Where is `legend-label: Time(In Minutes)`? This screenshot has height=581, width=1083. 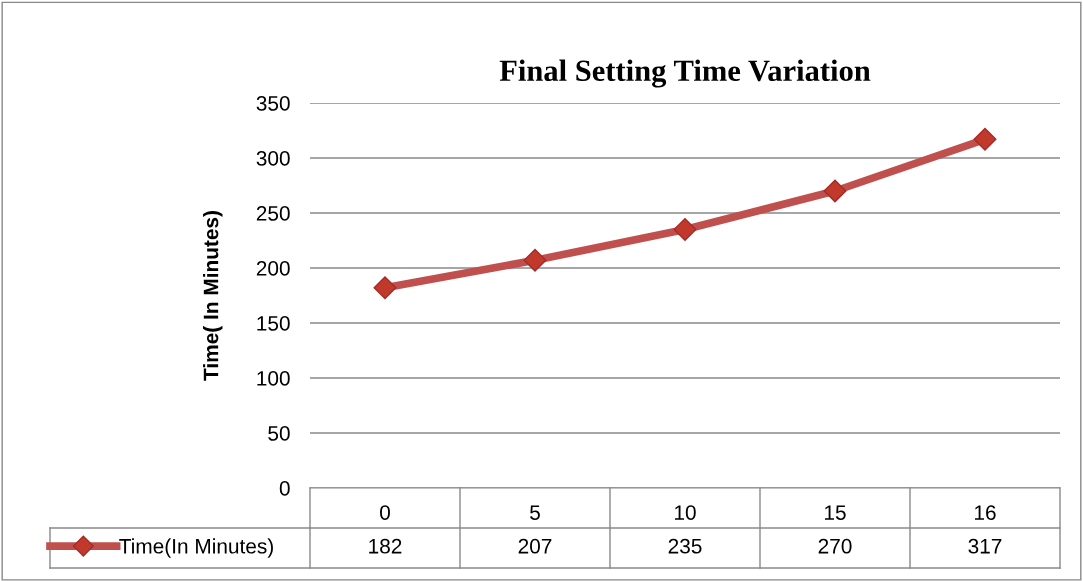
legend-label: Time(In Minutes) is located at coordinates (196, 548).